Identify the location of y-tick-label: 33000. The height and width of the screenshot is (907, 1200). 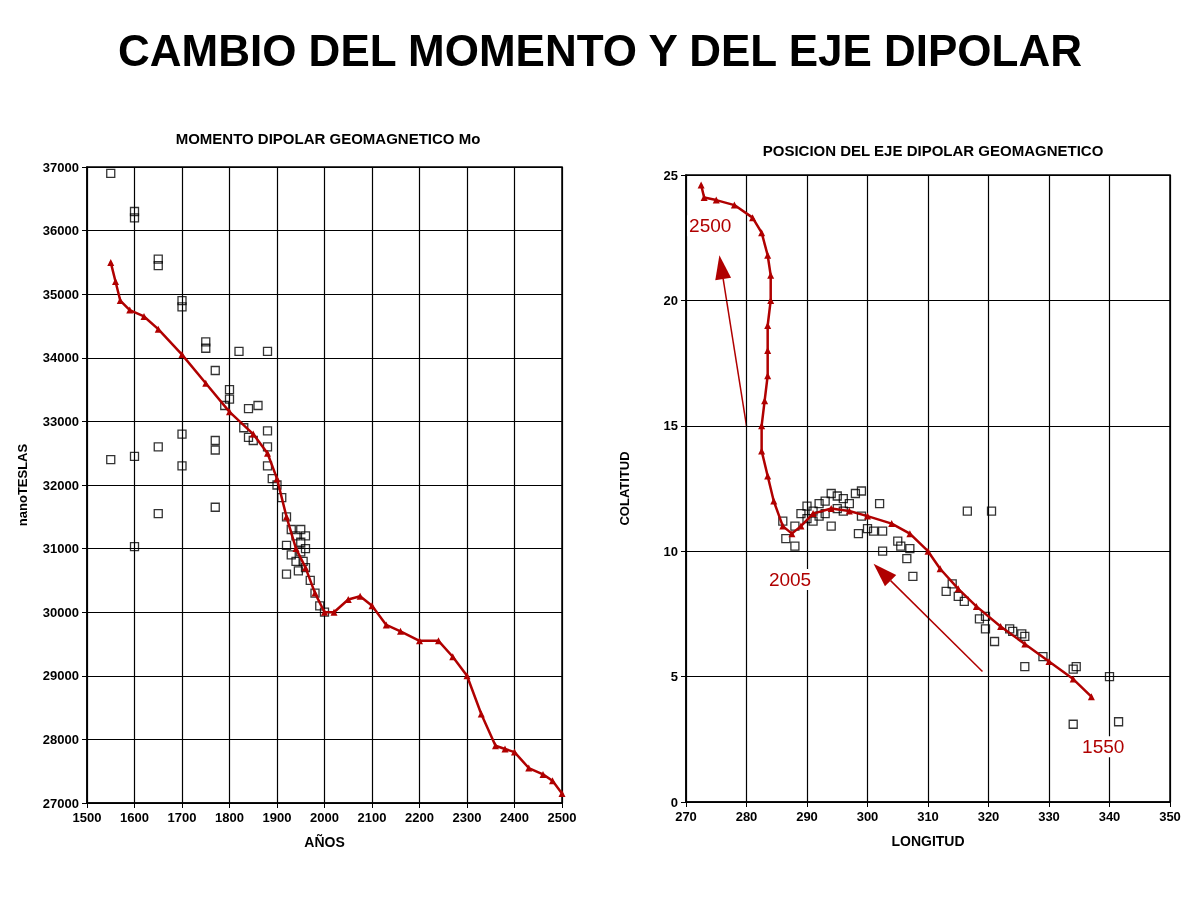
(60, 421).